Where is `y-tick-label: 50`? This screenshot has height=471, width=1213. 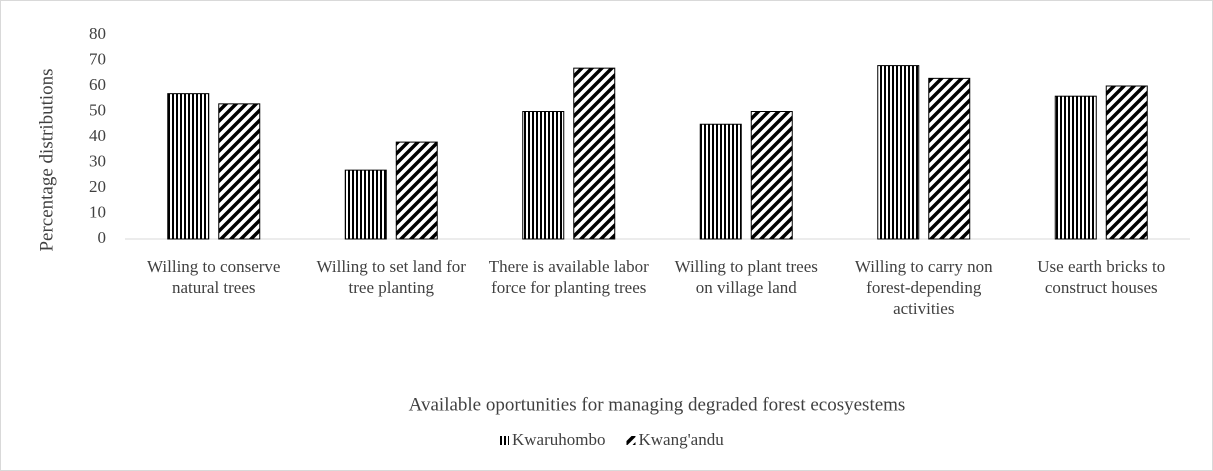 y-tick-label: 50 is located at coordinates (97, 109).